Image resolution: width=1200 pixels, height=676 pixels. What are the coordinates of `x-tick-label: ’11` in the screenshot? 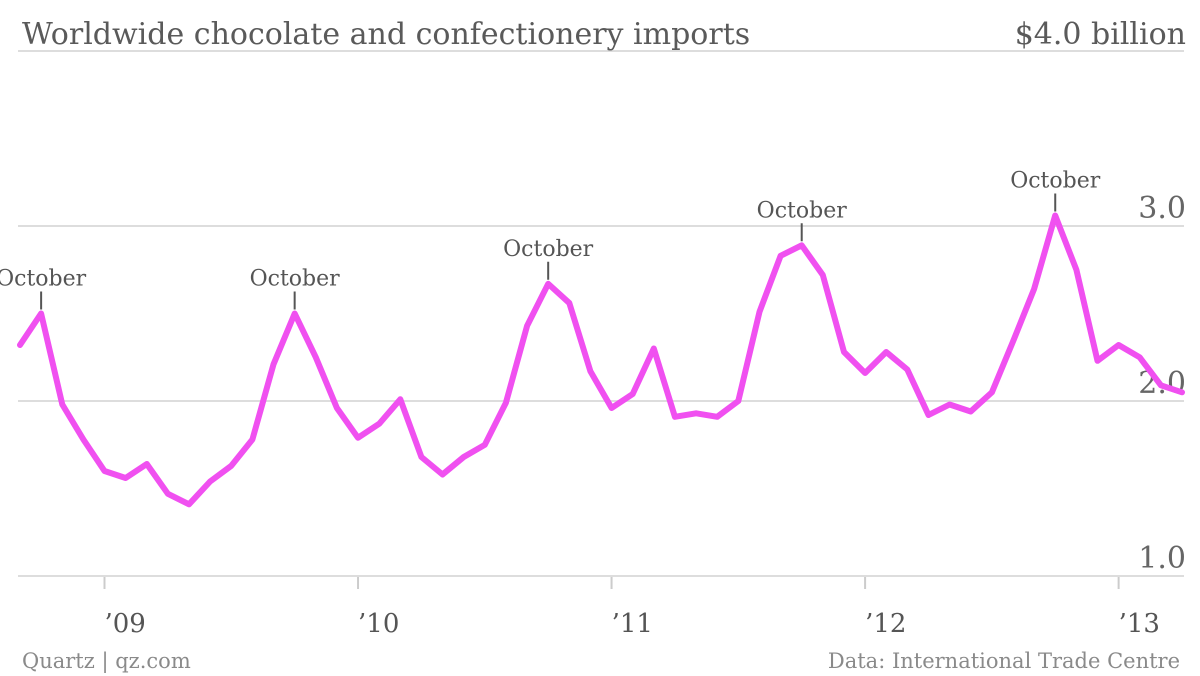 It's located at (632, 624).